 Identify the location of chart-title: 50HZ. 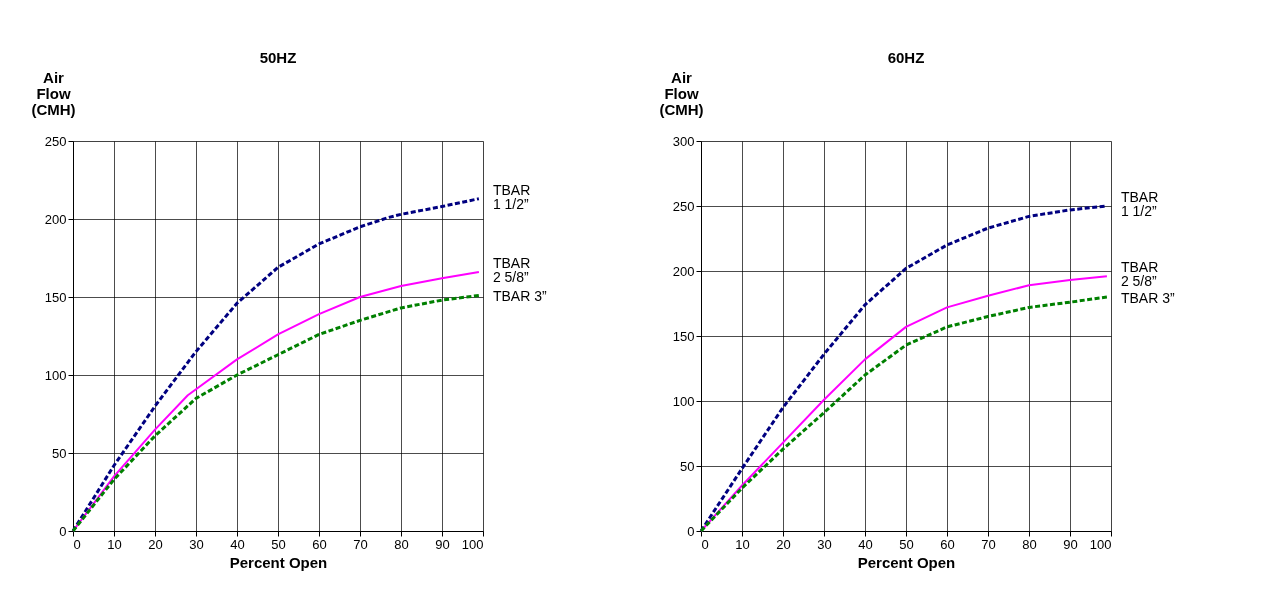
(278, 57).